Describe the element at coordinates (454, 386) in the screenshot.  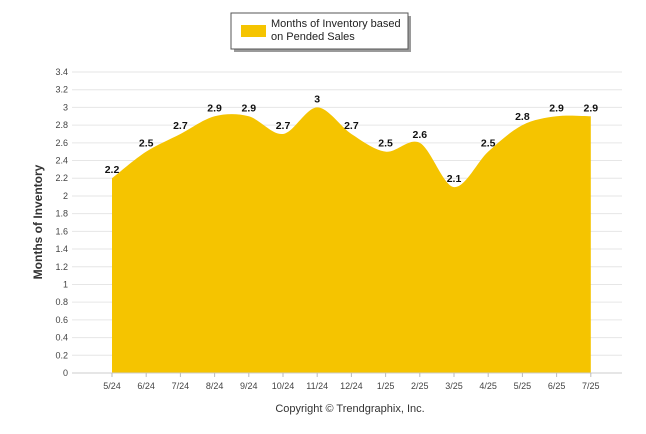
I see `x-tick-label: 3/25` at that location.